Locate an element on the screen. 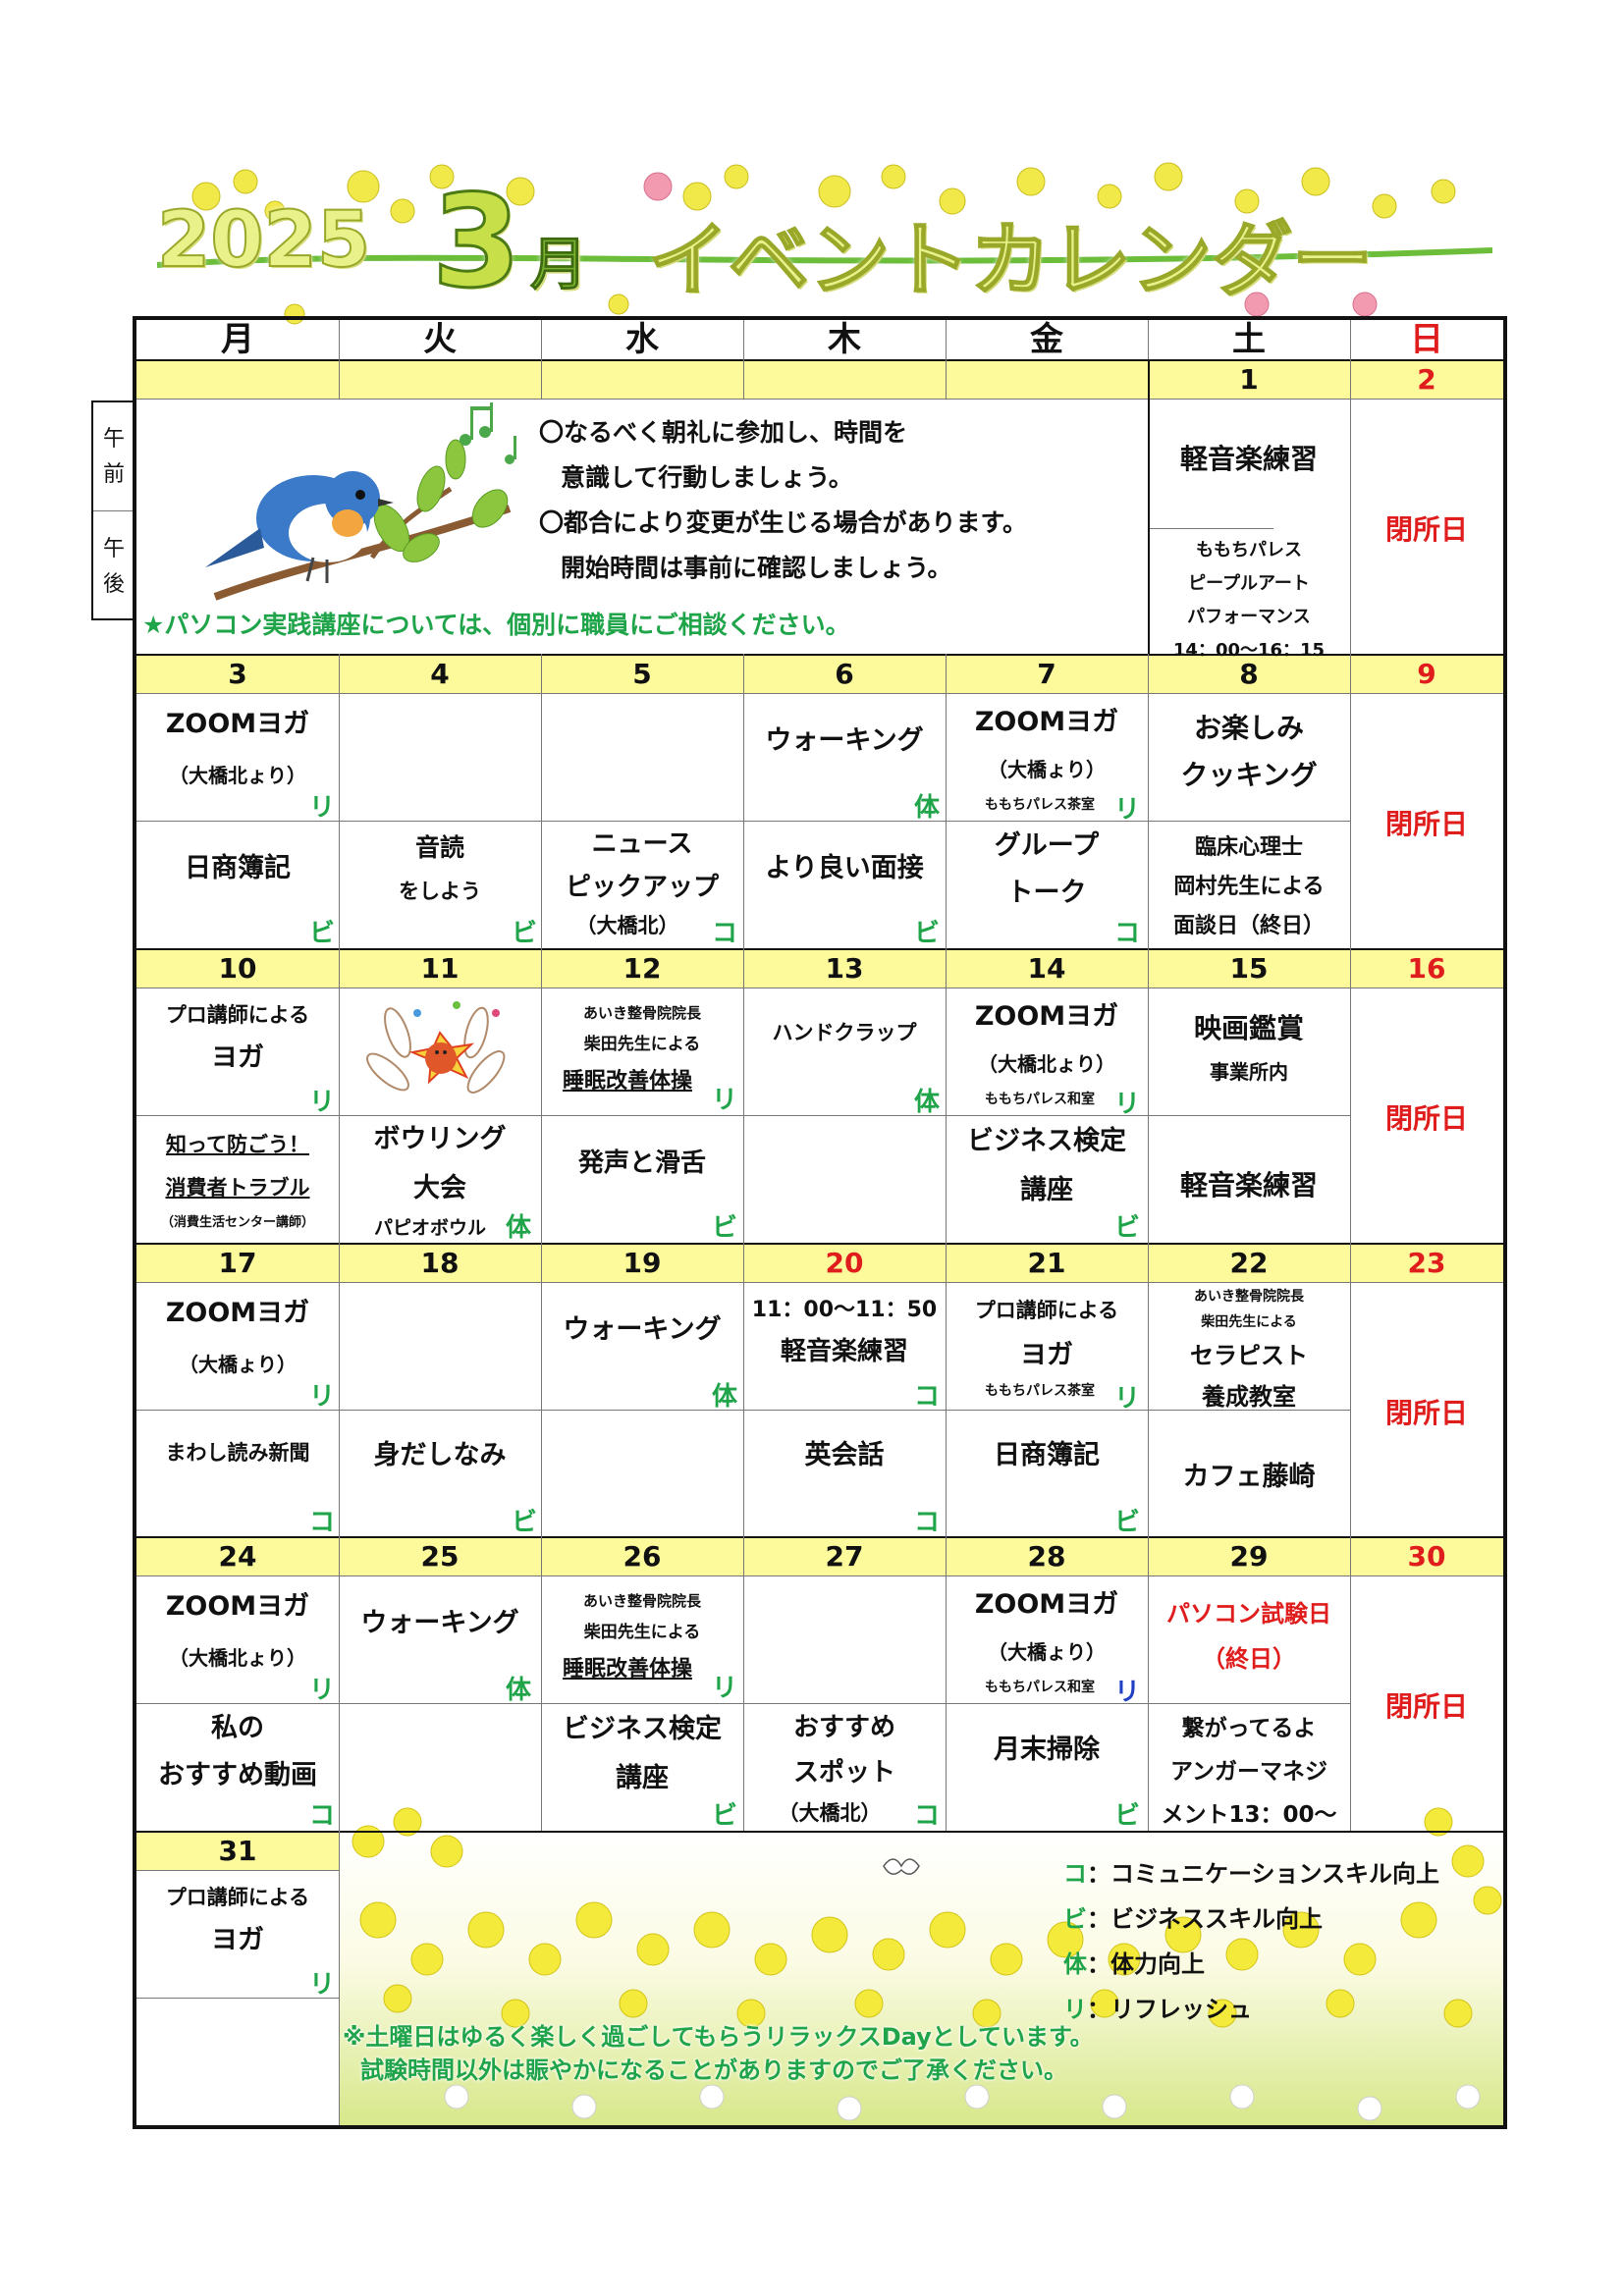 This screenshot has height=2296, width=1624. event-5-pm: ニュース ピックアップ （大橋北） is located at coordinates (642, 883).